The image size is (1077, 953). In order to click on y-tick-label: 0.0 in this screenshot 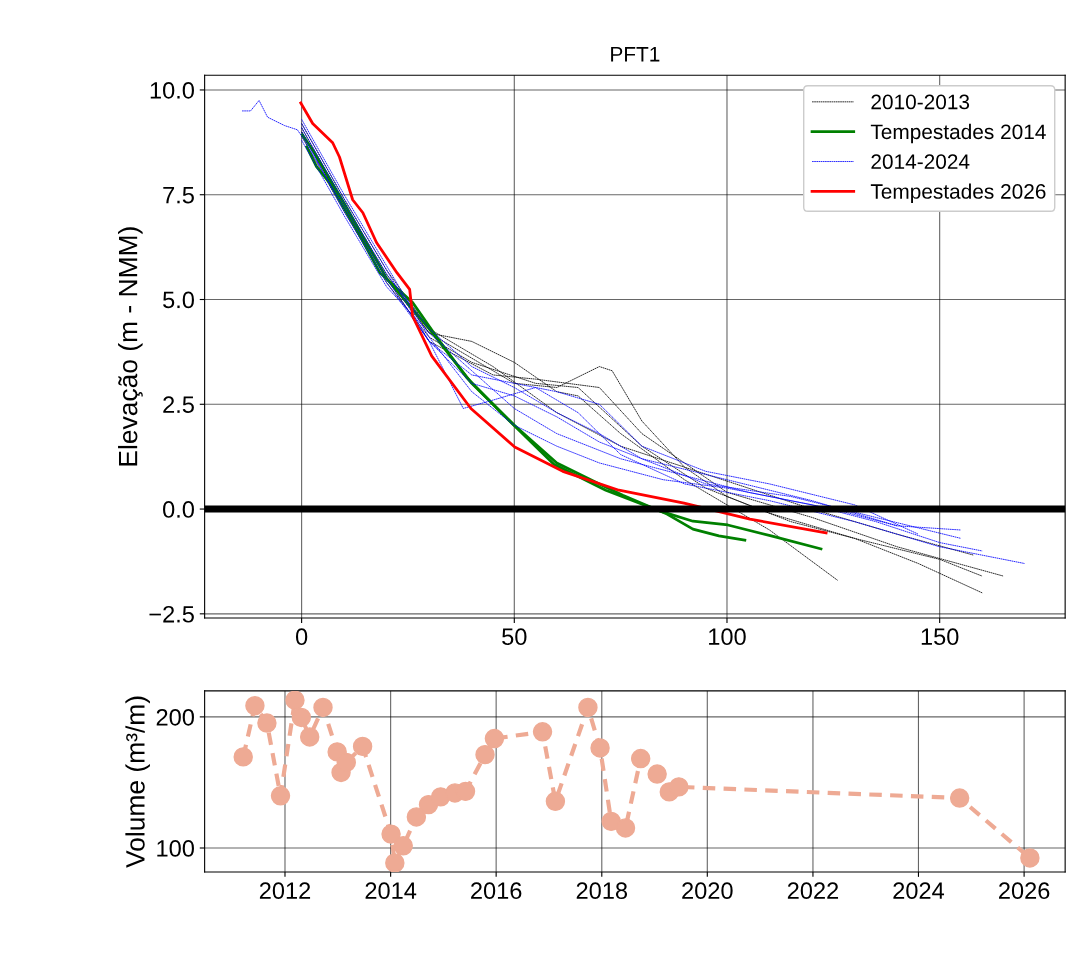, I will do `click(178, 509)`.